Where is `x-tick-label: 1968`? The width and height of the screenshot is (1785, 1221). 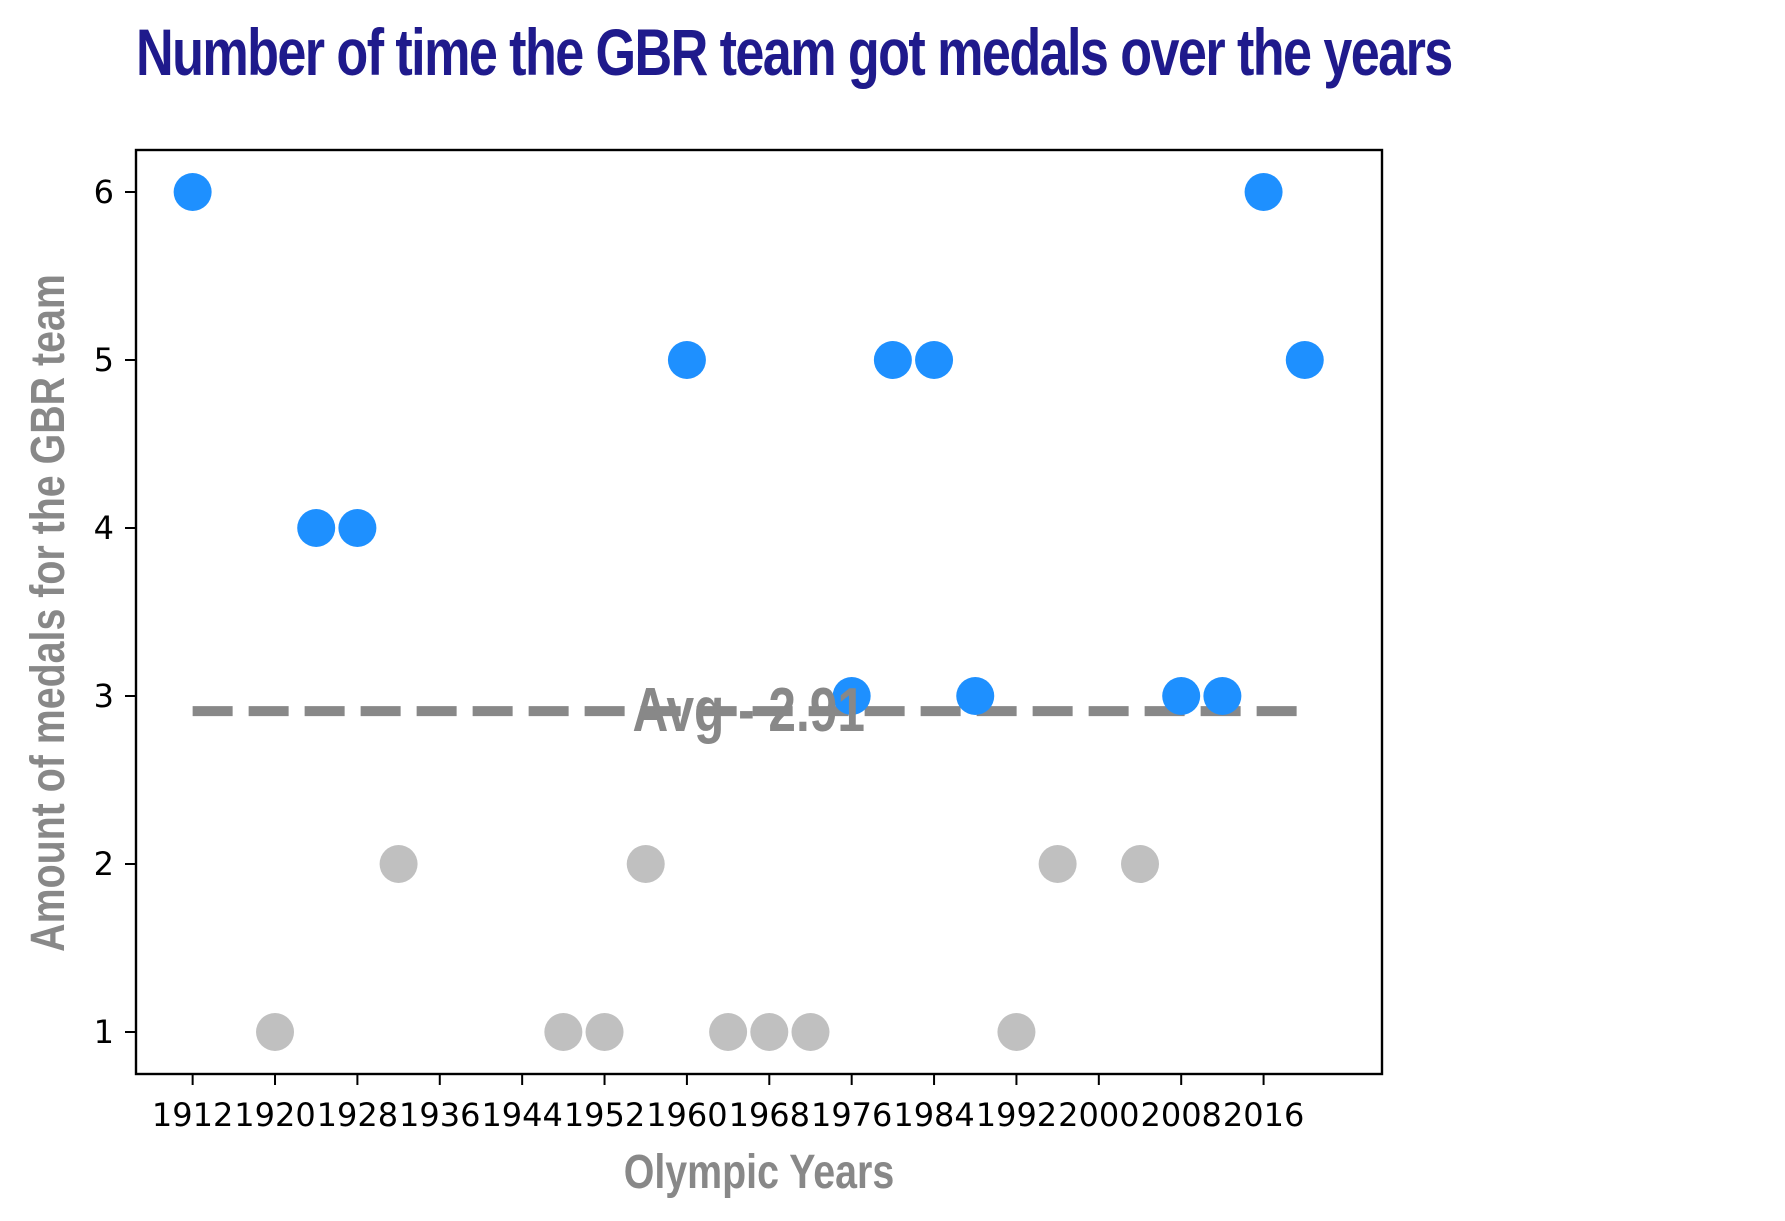
x-tick-label: 1968 is located at coordinates (769, 1115).